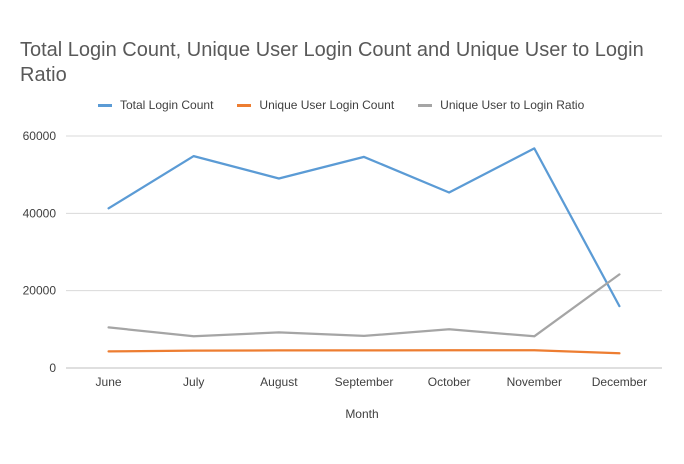 This screenshot has height=464, width=684. Describe the element at coordinates (364, 305) in the screenshot. I see `series-line-unique-user-to-login-ratio` at that location.